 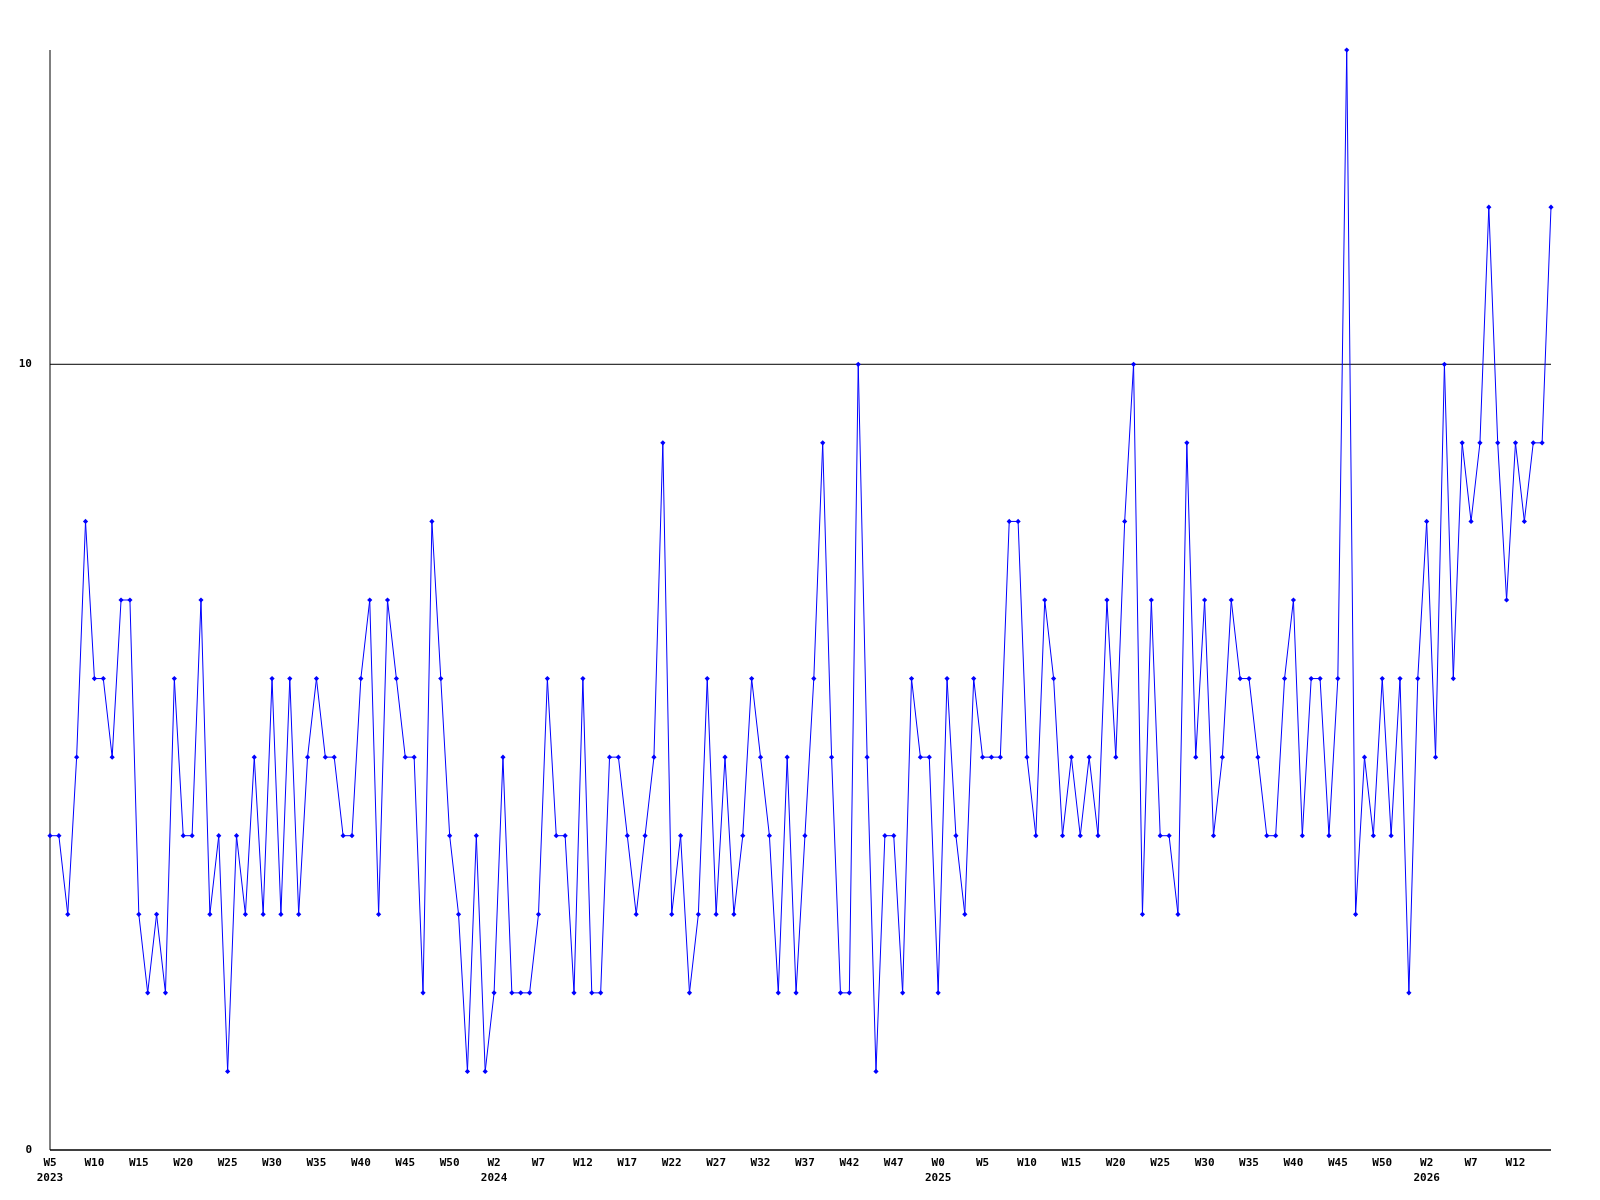 What do you see at coordinates (494, 1170) in the screenshot?
I see `x-tick-label: W2 2024` at bounding box center [494, 1170].